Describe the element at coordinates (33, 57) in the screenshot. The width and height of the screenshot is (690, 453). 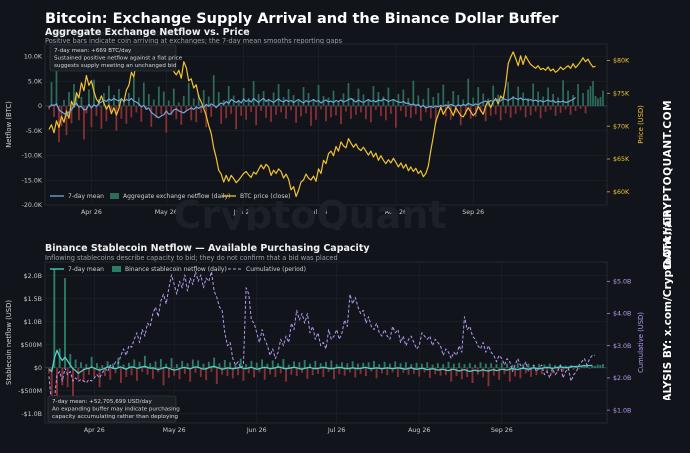
I see `chart1-y-tick: 10.0K` at that location.